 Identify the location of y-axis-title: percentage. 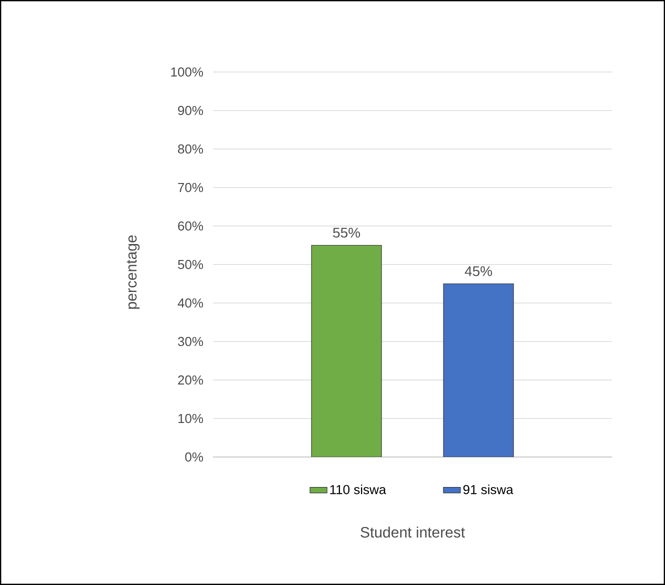
(133, 272).